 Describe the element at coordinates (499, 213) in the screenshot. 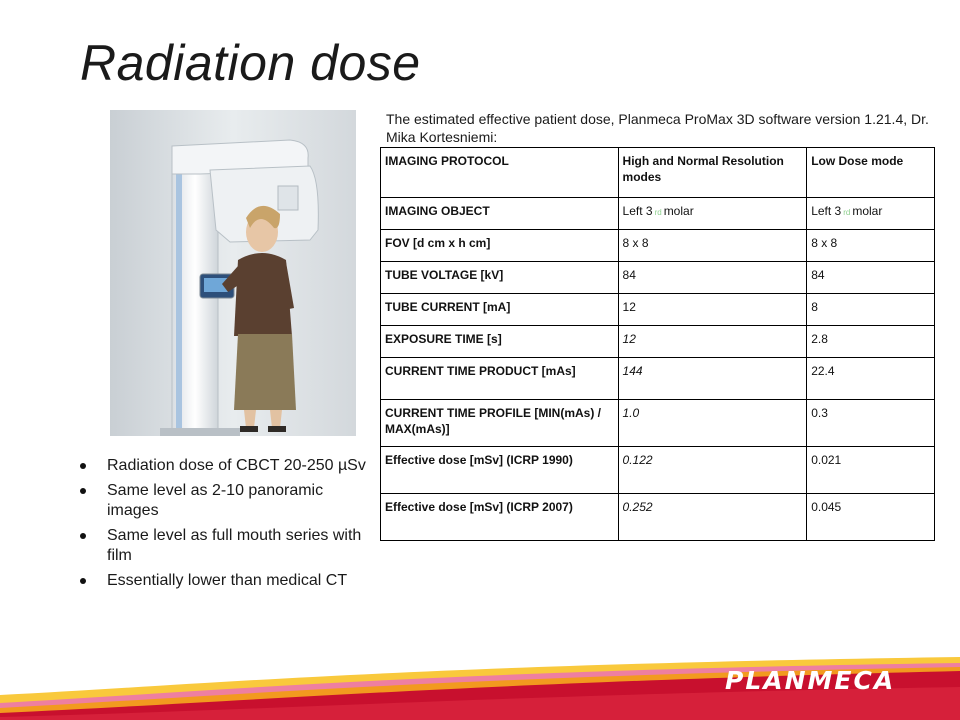

I see `row-label: IMAGING OBJECT` at that location.